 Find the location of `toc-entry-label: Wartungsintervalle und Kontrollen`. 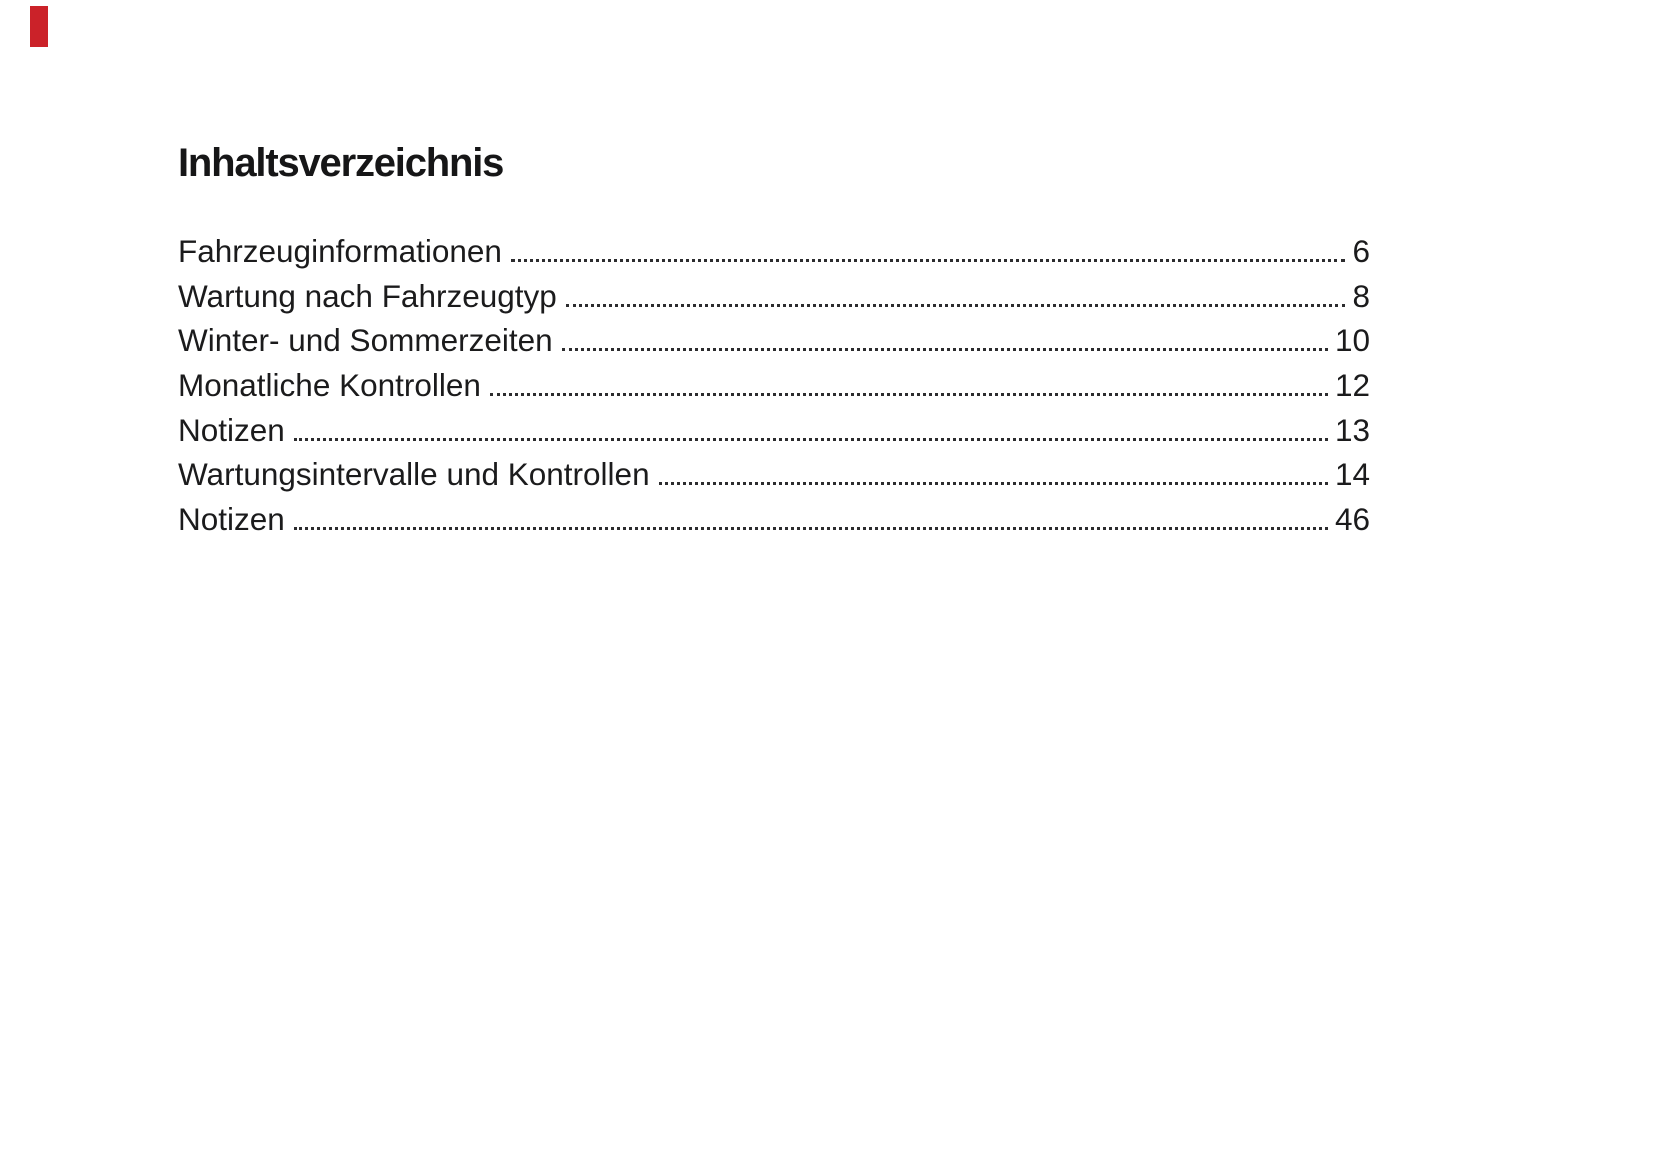

toc-entry-label: Wartungsintervalle und Kontrollen is located at coordinates (414, 474).